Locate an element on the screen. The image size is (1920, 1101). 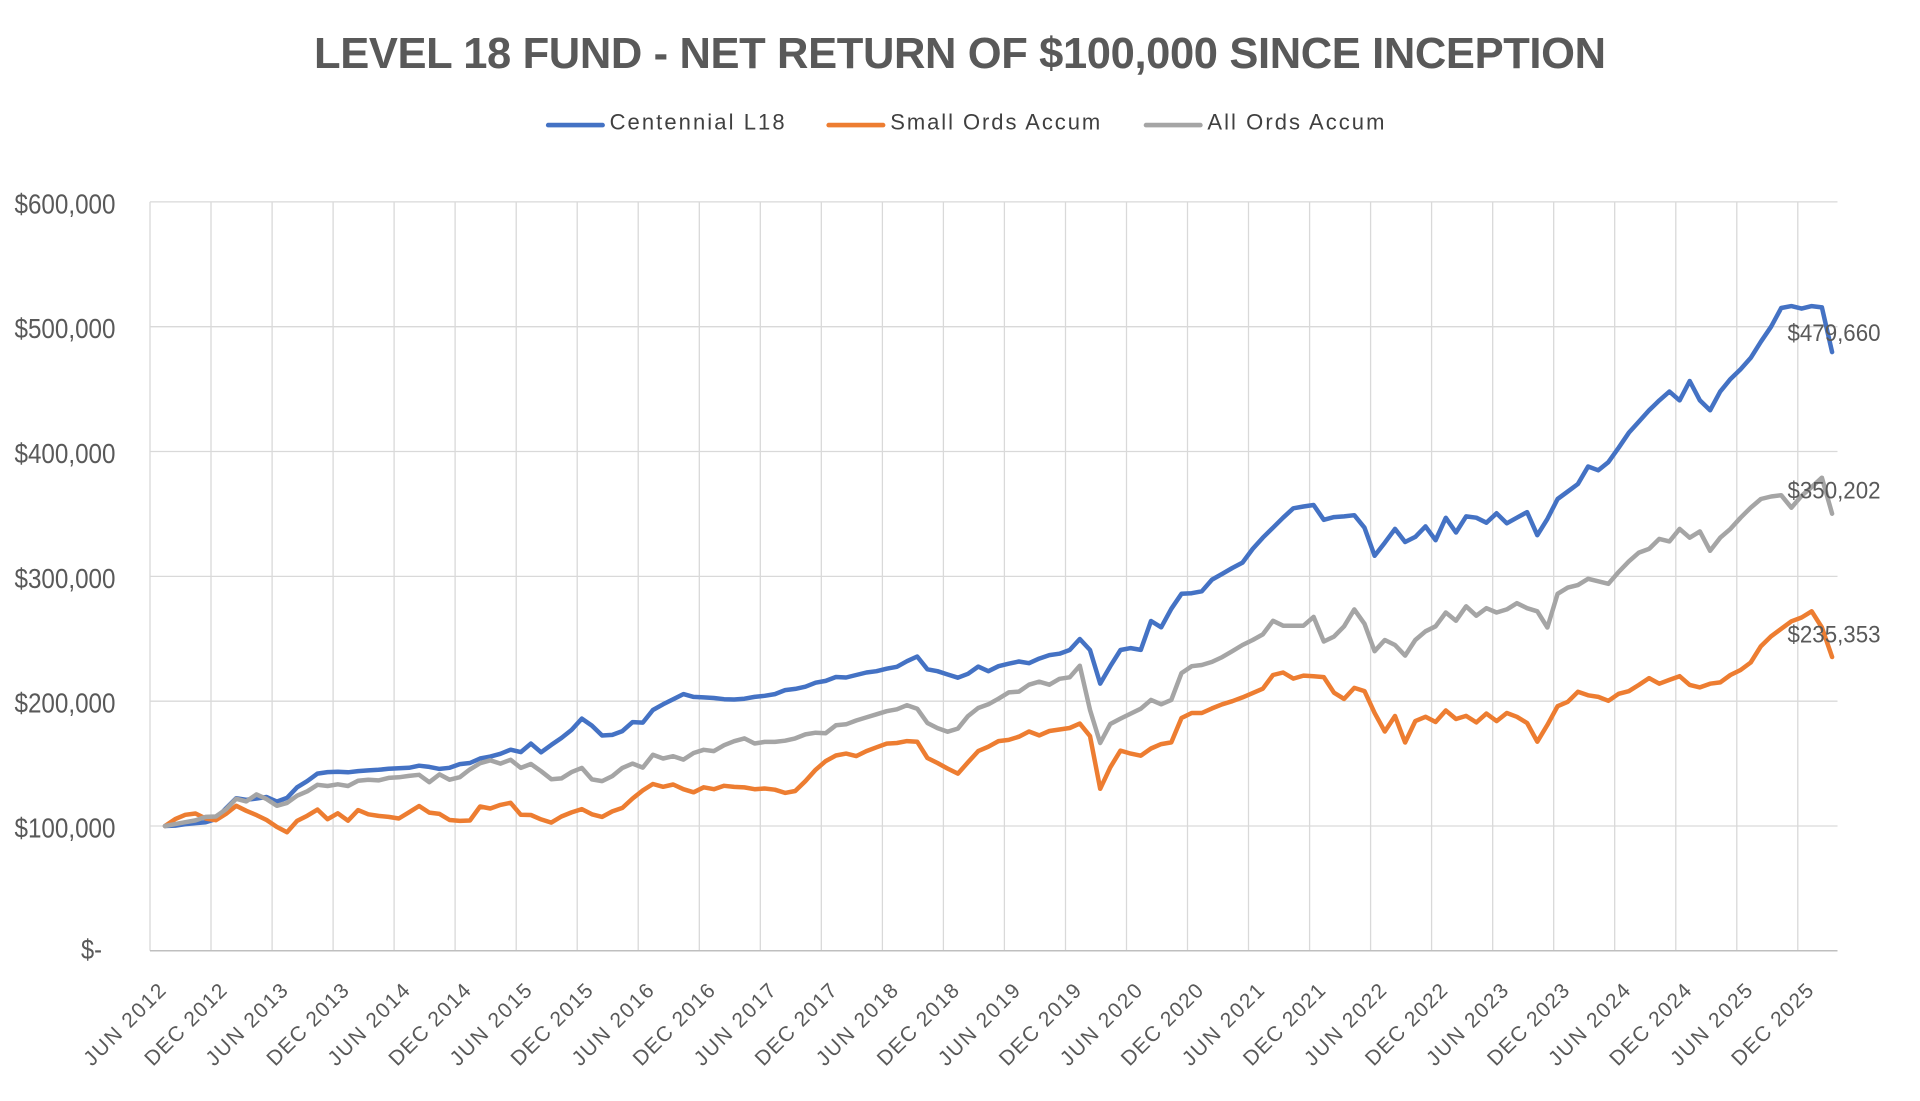
svg-text: Centennial L18 is located at coordinates (697, 122).